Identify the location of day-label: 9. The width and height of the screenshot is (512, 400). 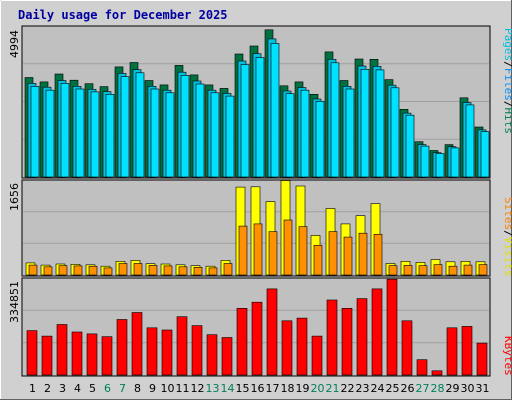
(152, 388).